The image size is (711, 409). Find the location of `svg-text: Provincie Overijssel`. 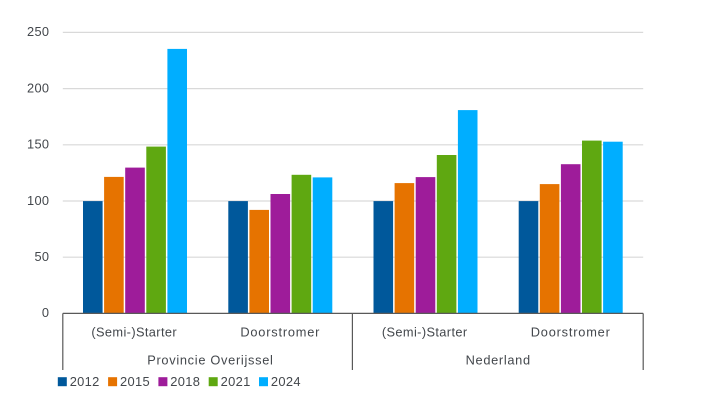

svg-text: Provincie Overijssel is located at coordinates (210, 360).